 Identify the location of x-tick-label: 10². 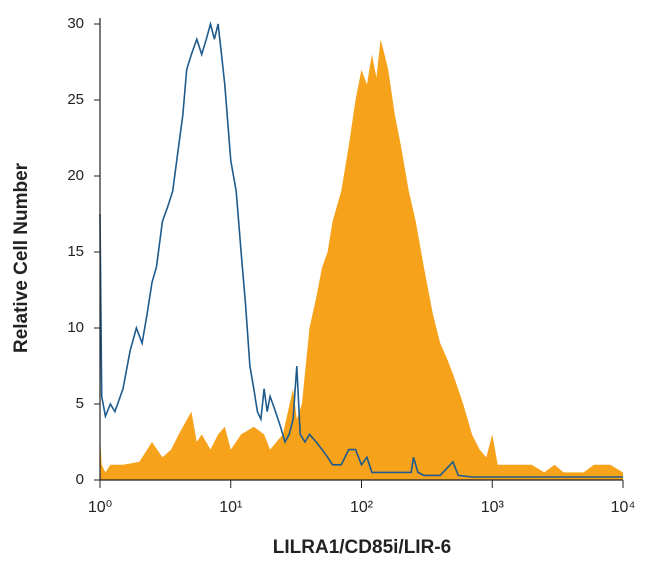
(362, 507).